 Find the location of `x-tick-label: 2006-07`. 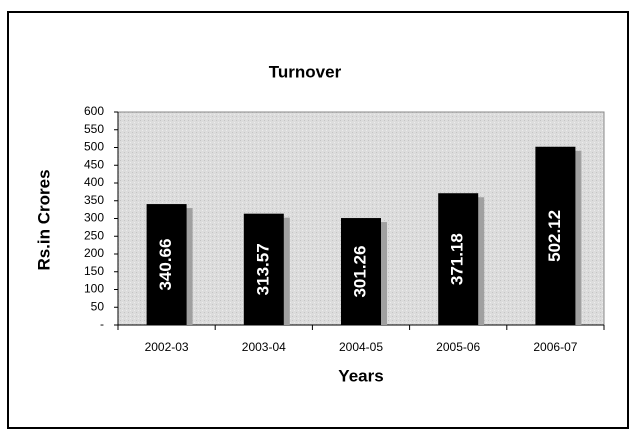

x-tick-label: 2006-07 is located at coordinates (555, 347).